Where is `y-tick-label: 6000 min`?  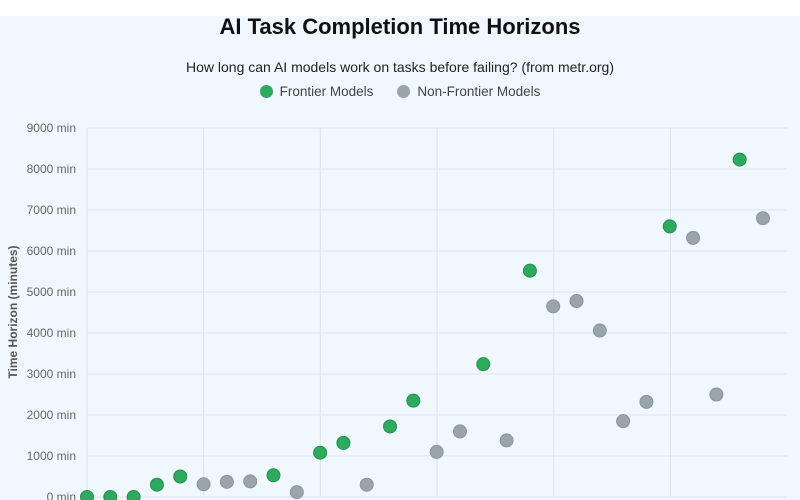
y-tick-label: 6000 min is located at coordinates (51, 251).